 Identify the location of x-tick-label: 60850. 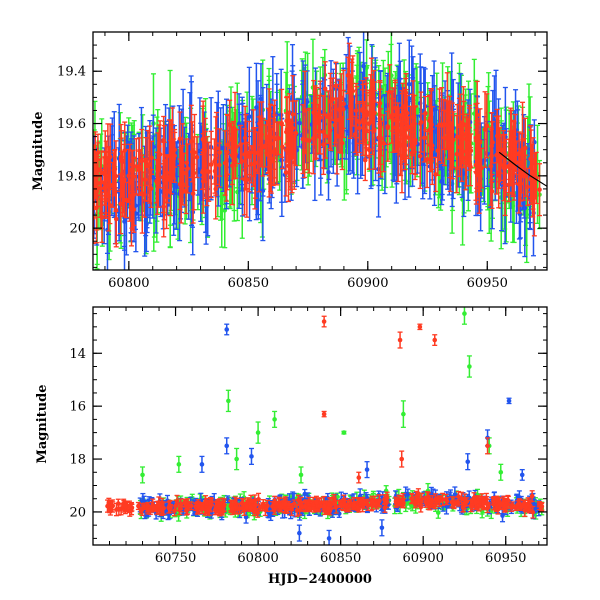
(340, 558).